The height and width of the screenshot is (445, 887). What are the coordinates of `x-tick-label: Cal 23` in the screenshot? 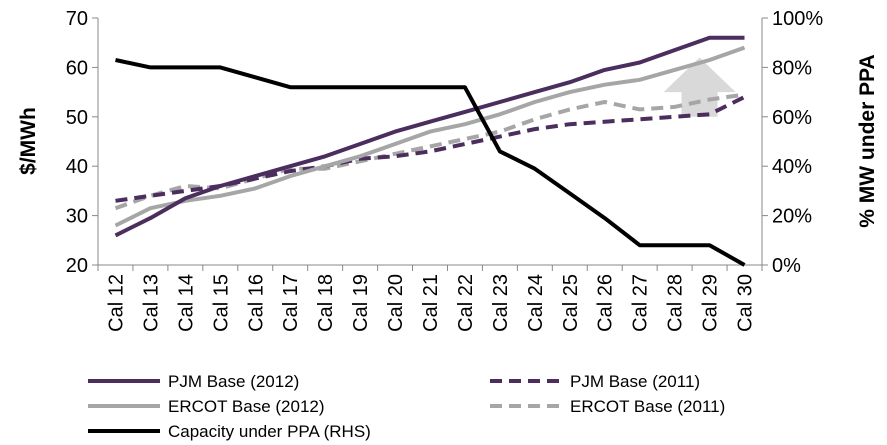 It's located at (501, 303).